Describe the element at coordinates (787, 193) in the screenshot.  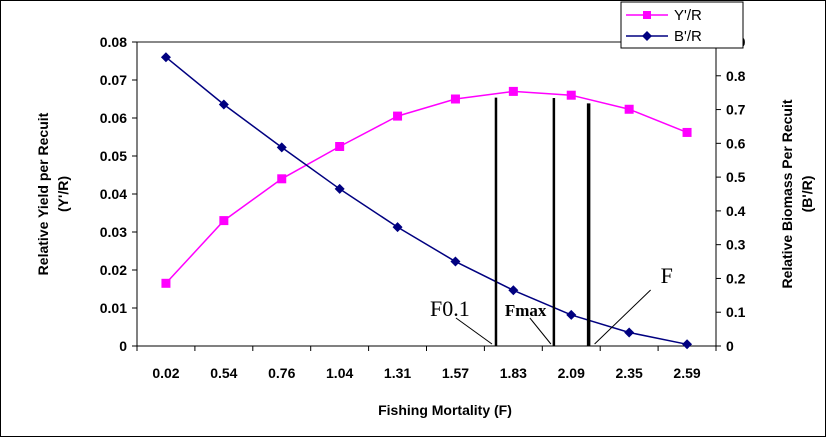
I see `y-right-axis-title: Relative Biomass Per Recuit` at that location.